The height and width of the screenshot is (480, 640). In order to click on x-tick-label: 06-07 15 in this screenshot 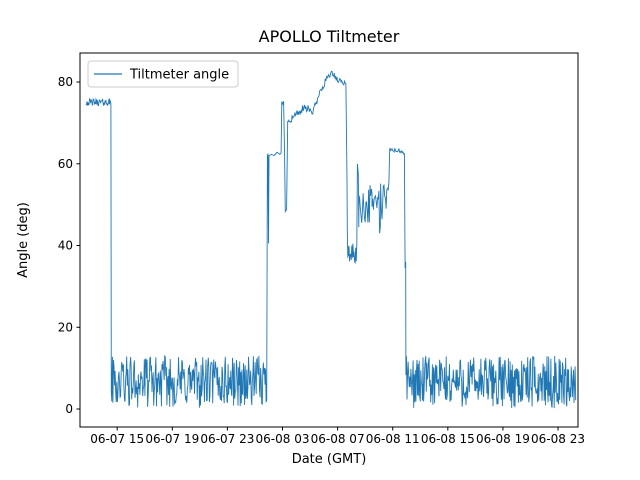, I will do `click(117, 439)`.